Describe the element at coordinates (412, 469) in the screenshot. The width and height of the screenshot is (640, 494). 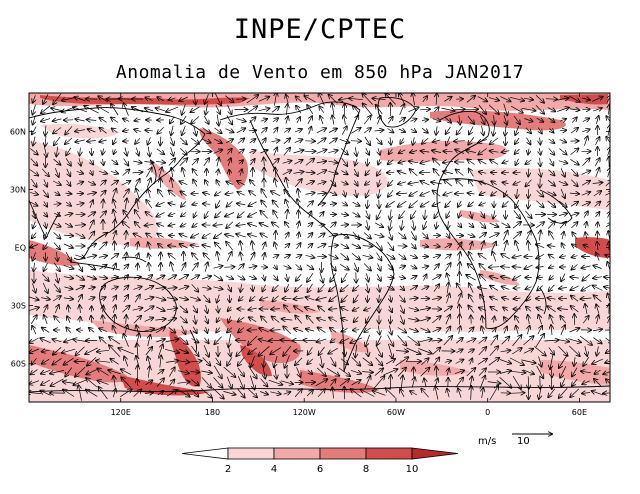
I see `colorbar-tick-label: 10` at that location.